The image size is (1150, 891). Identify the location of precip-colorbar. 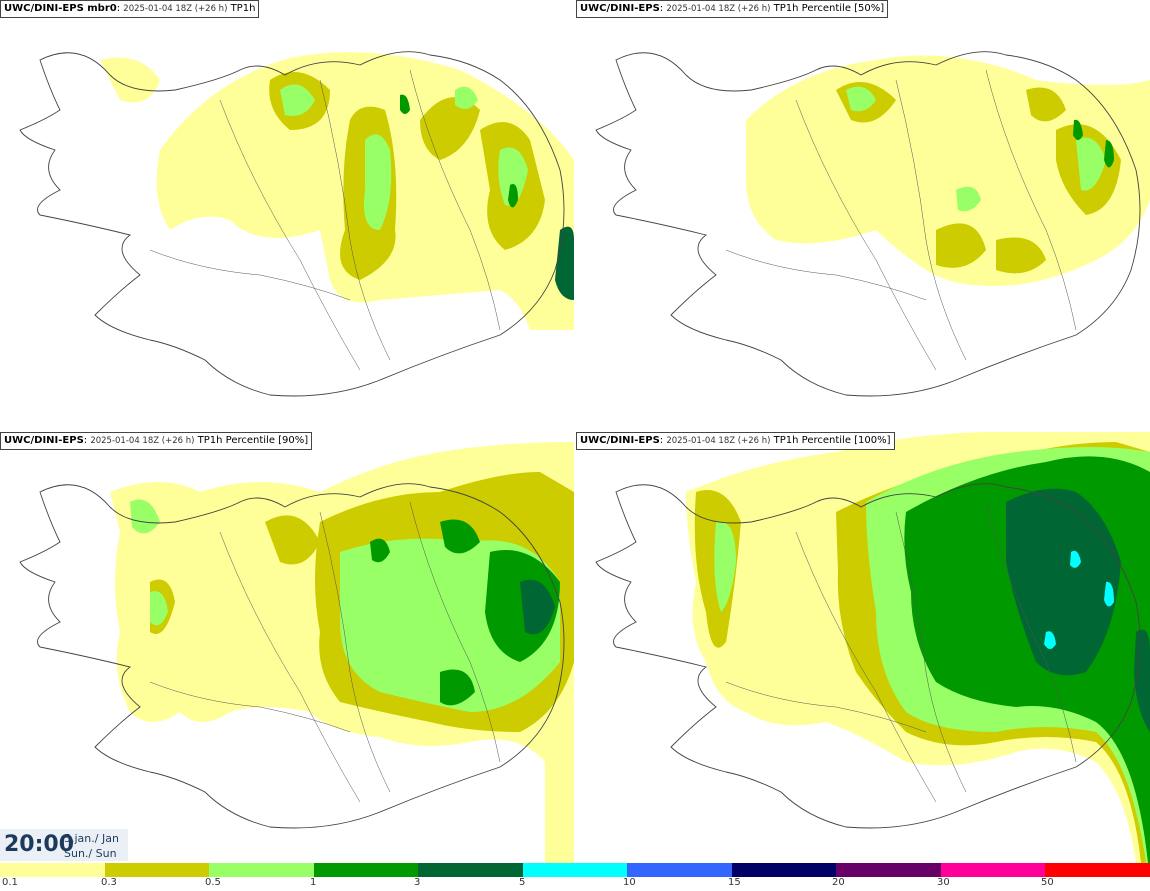
(575, 870).